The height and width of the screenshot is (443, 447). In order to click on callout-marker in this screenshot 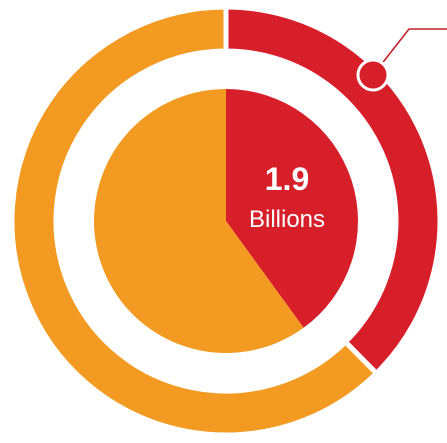, I will do `click(401, 60)`.